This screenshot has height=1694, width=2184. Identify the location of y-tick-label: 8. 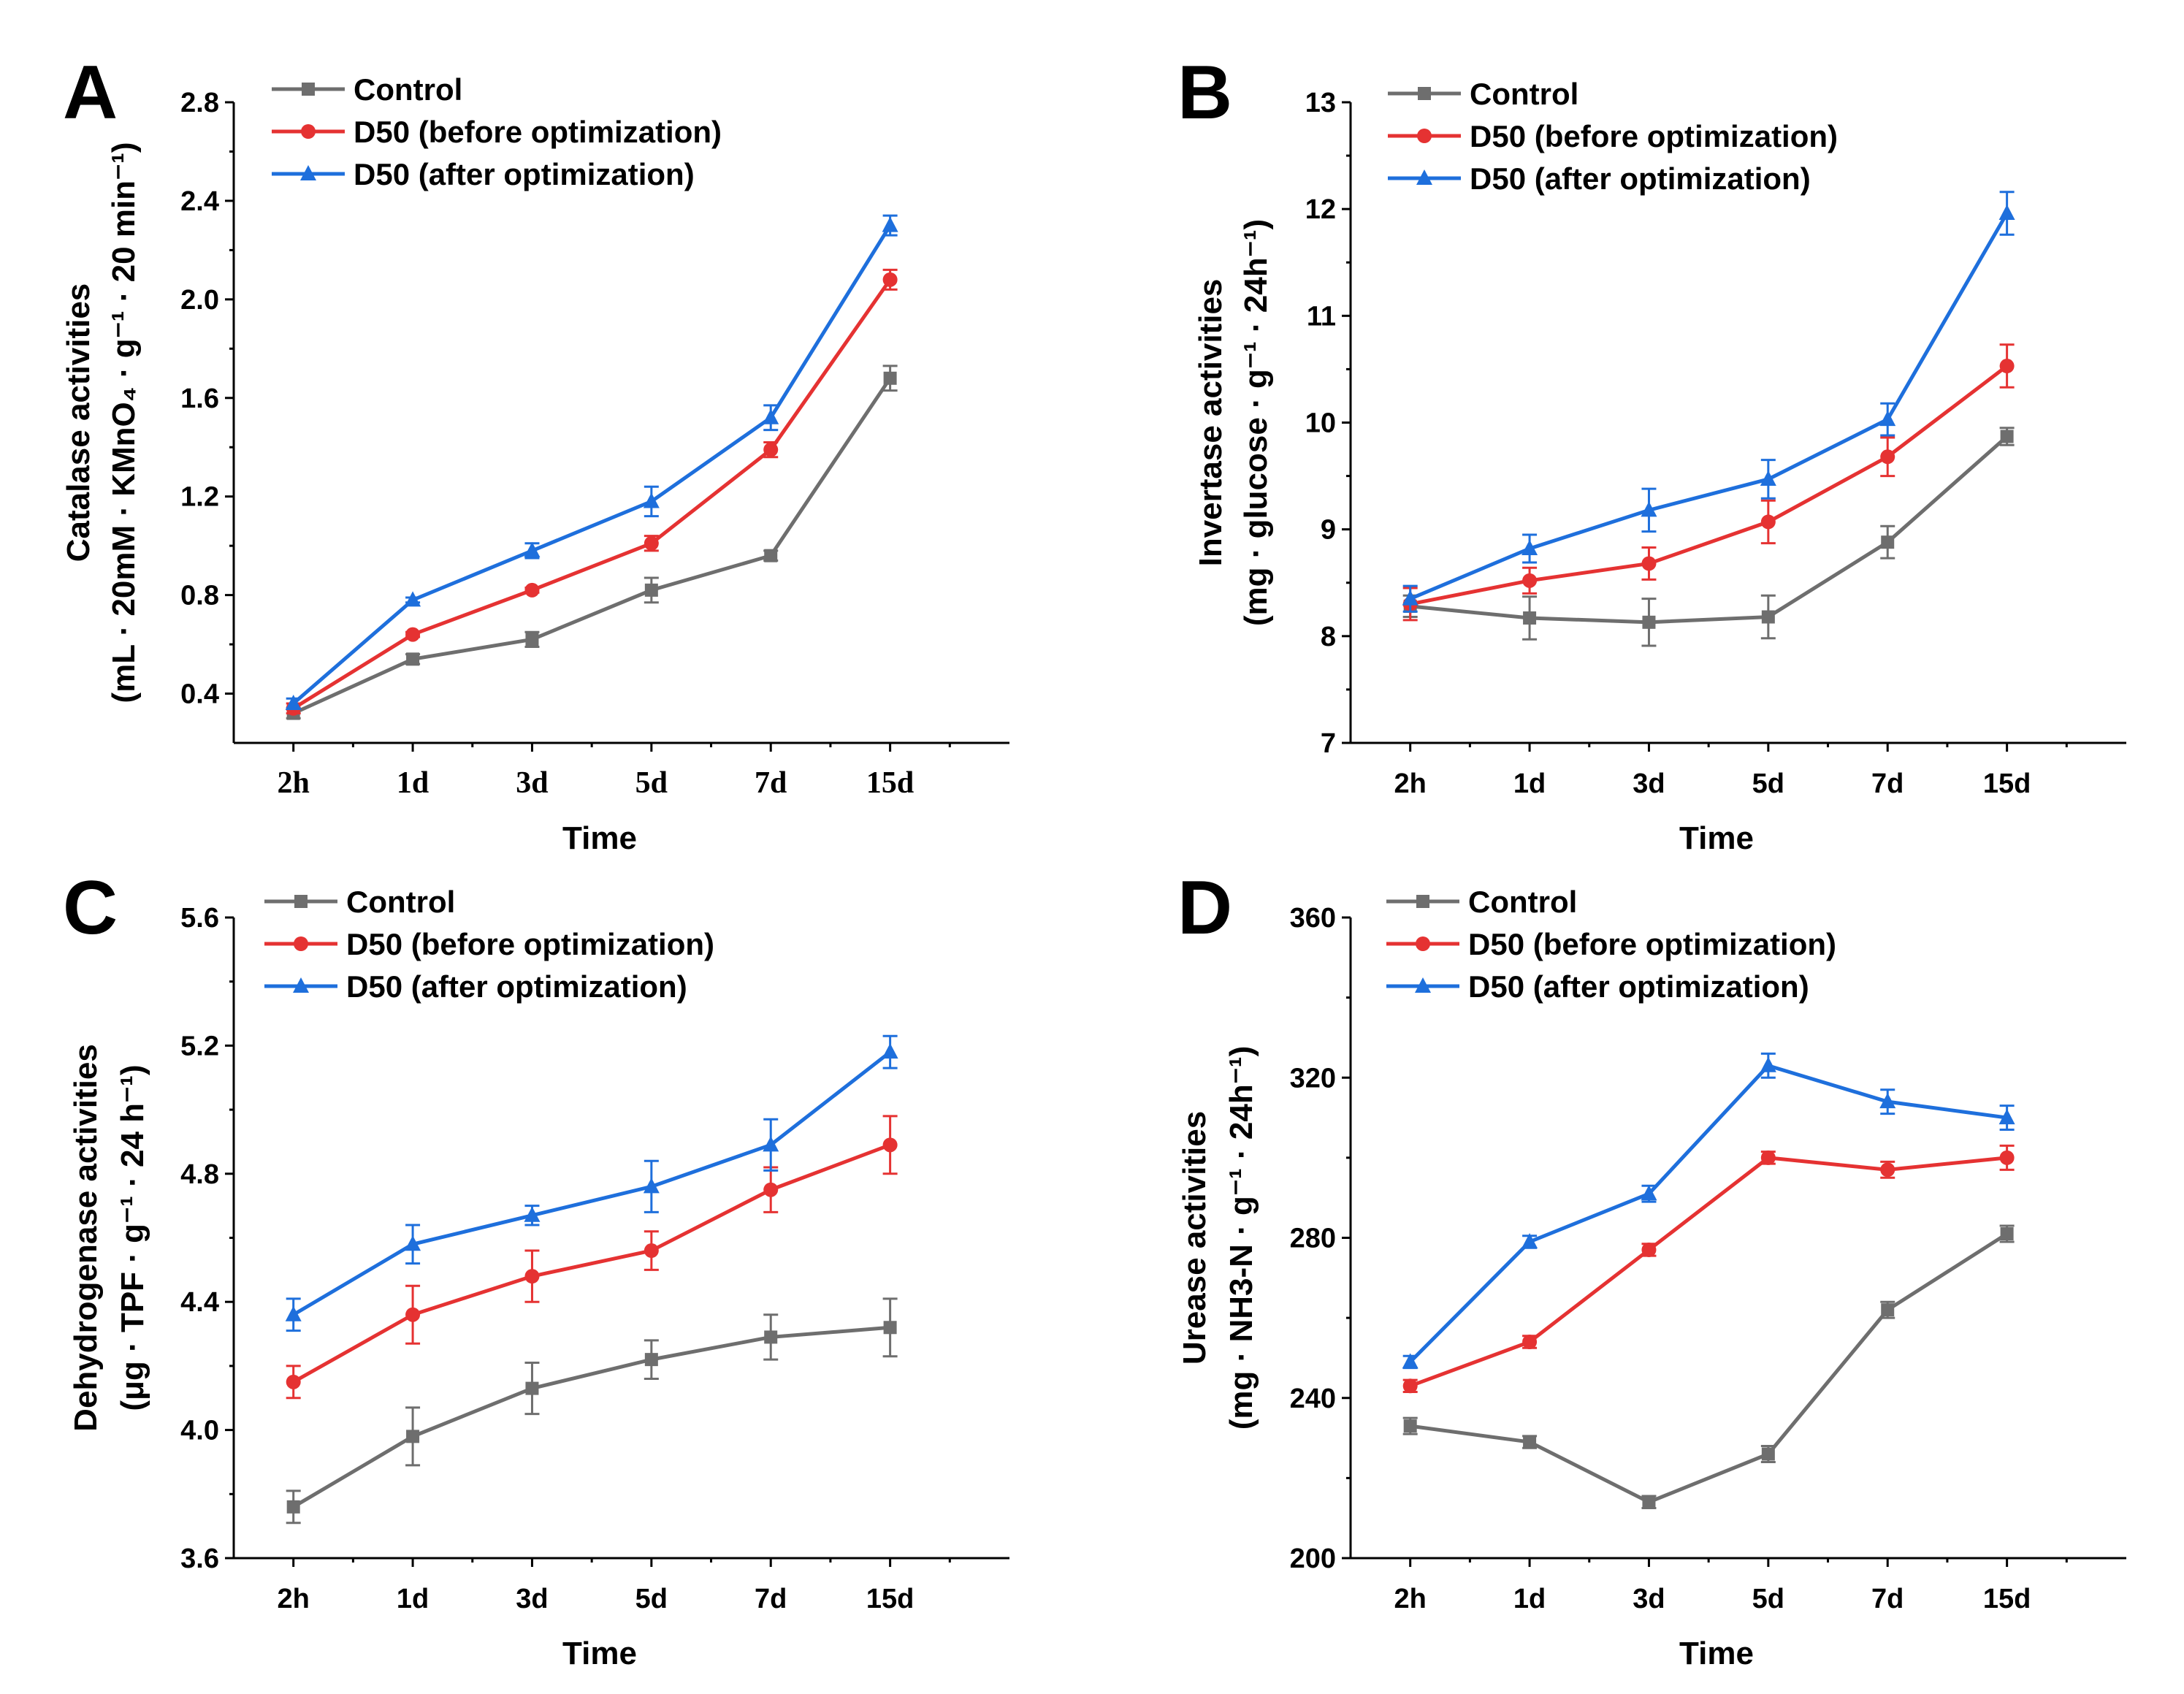
(1328, 637).